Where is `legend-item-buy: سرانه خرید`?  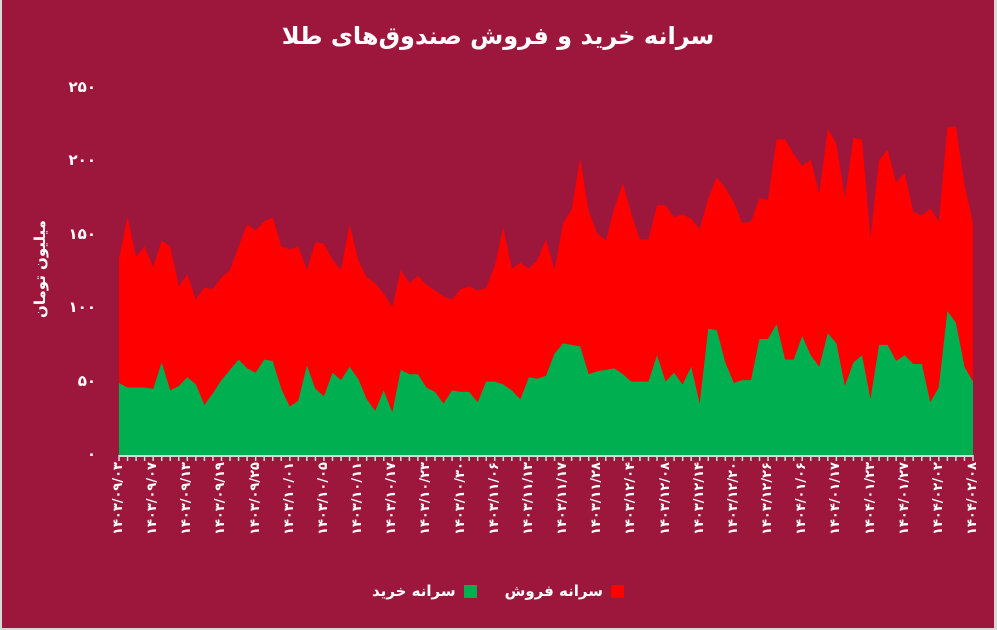 legend-item-buy: سرانه خرید is located at coordinates (424, 591).